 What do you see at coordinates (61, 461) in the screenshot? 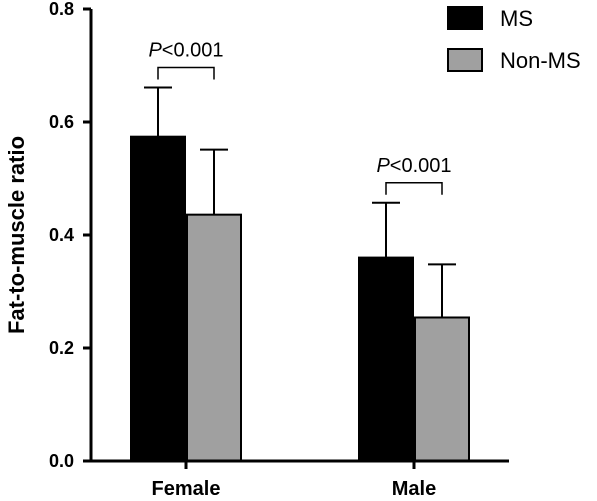
I see `y-tick-label: 0.0` at bounding box center [61, 461].